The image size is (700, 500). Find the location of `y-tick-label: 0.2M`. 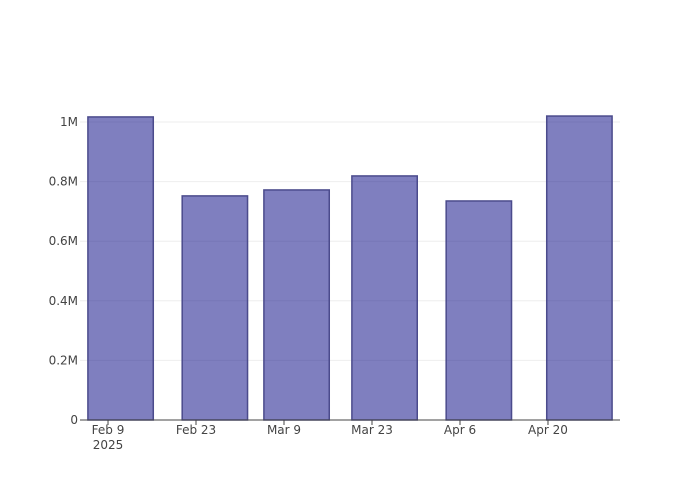

y-tick-label: 0.2M is located at coordinates (63, 360).